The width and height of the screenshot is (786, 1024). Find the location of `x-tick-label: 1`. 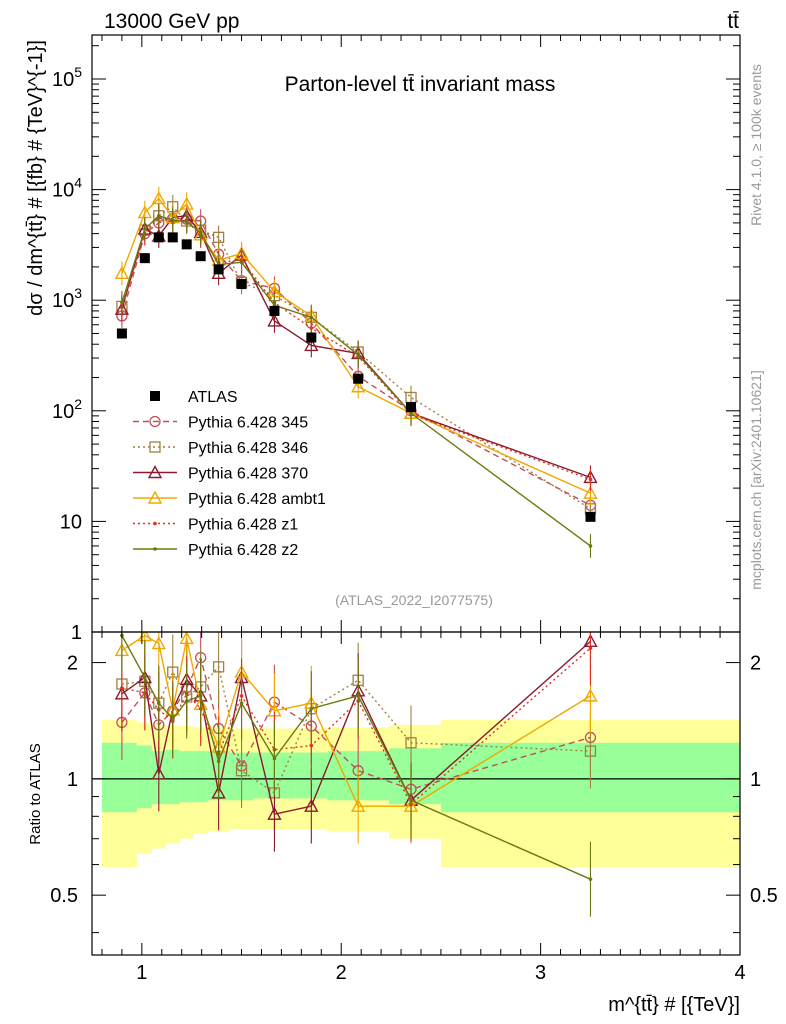

x-tick-label: 1 is located at coordinates (141, 973).